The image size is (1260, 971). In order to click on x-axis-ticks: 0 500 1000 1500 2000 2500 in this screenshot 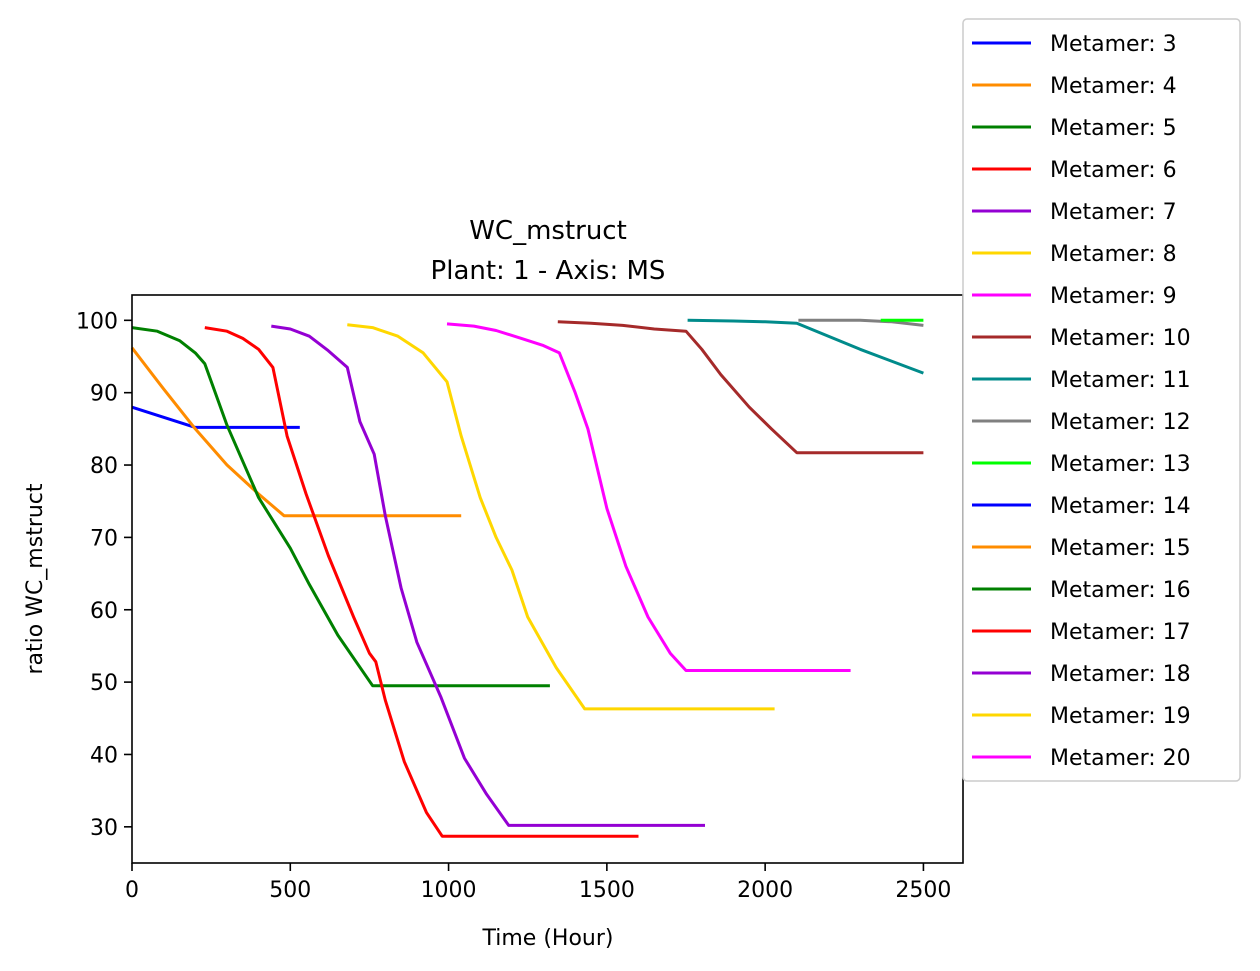, I will do `click(538, 883)`.